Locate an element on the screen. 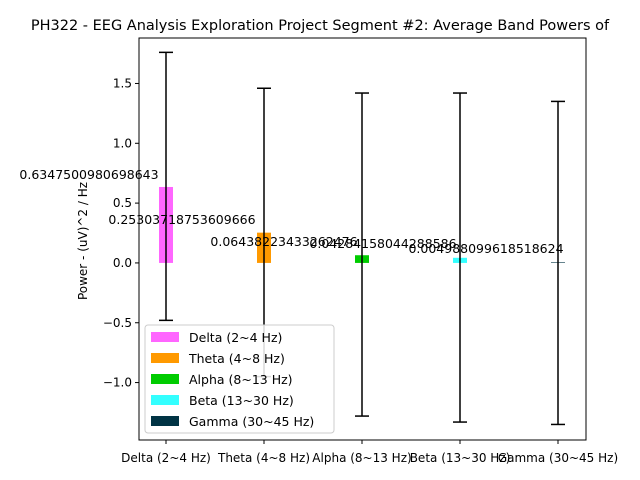  y-tick-label: 0.0 is located at coordinates (122, 263).